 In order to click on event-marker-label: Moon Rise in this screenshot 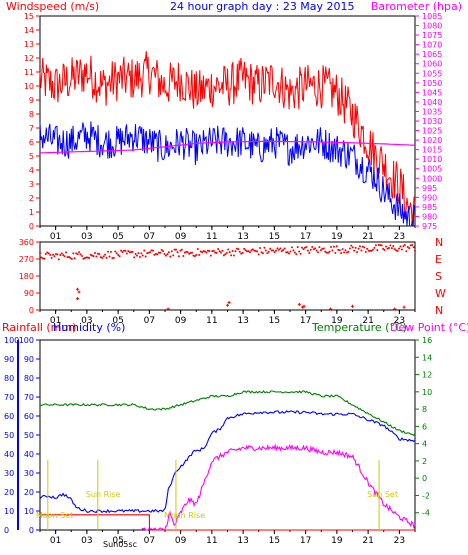, I will do `click(184, 515)`.